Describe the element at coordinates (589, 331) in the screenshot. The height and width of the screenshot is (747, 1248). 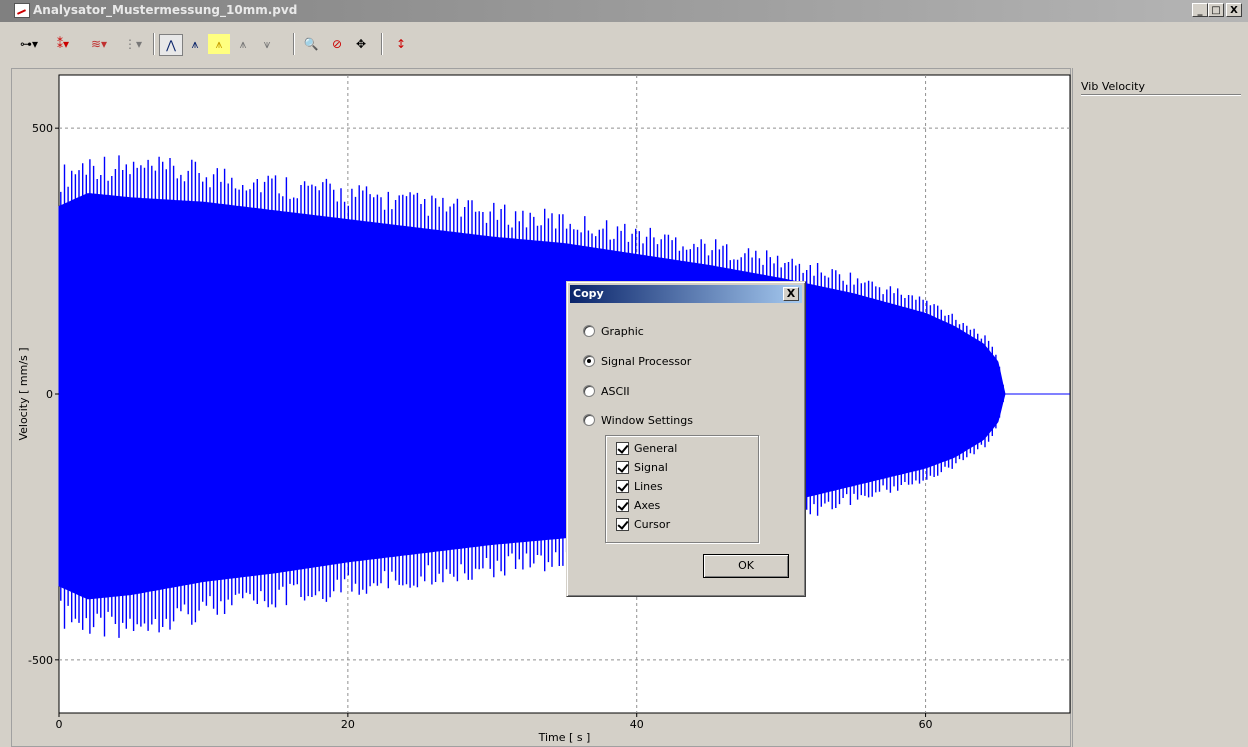
I see `radio-graphic` at that location.